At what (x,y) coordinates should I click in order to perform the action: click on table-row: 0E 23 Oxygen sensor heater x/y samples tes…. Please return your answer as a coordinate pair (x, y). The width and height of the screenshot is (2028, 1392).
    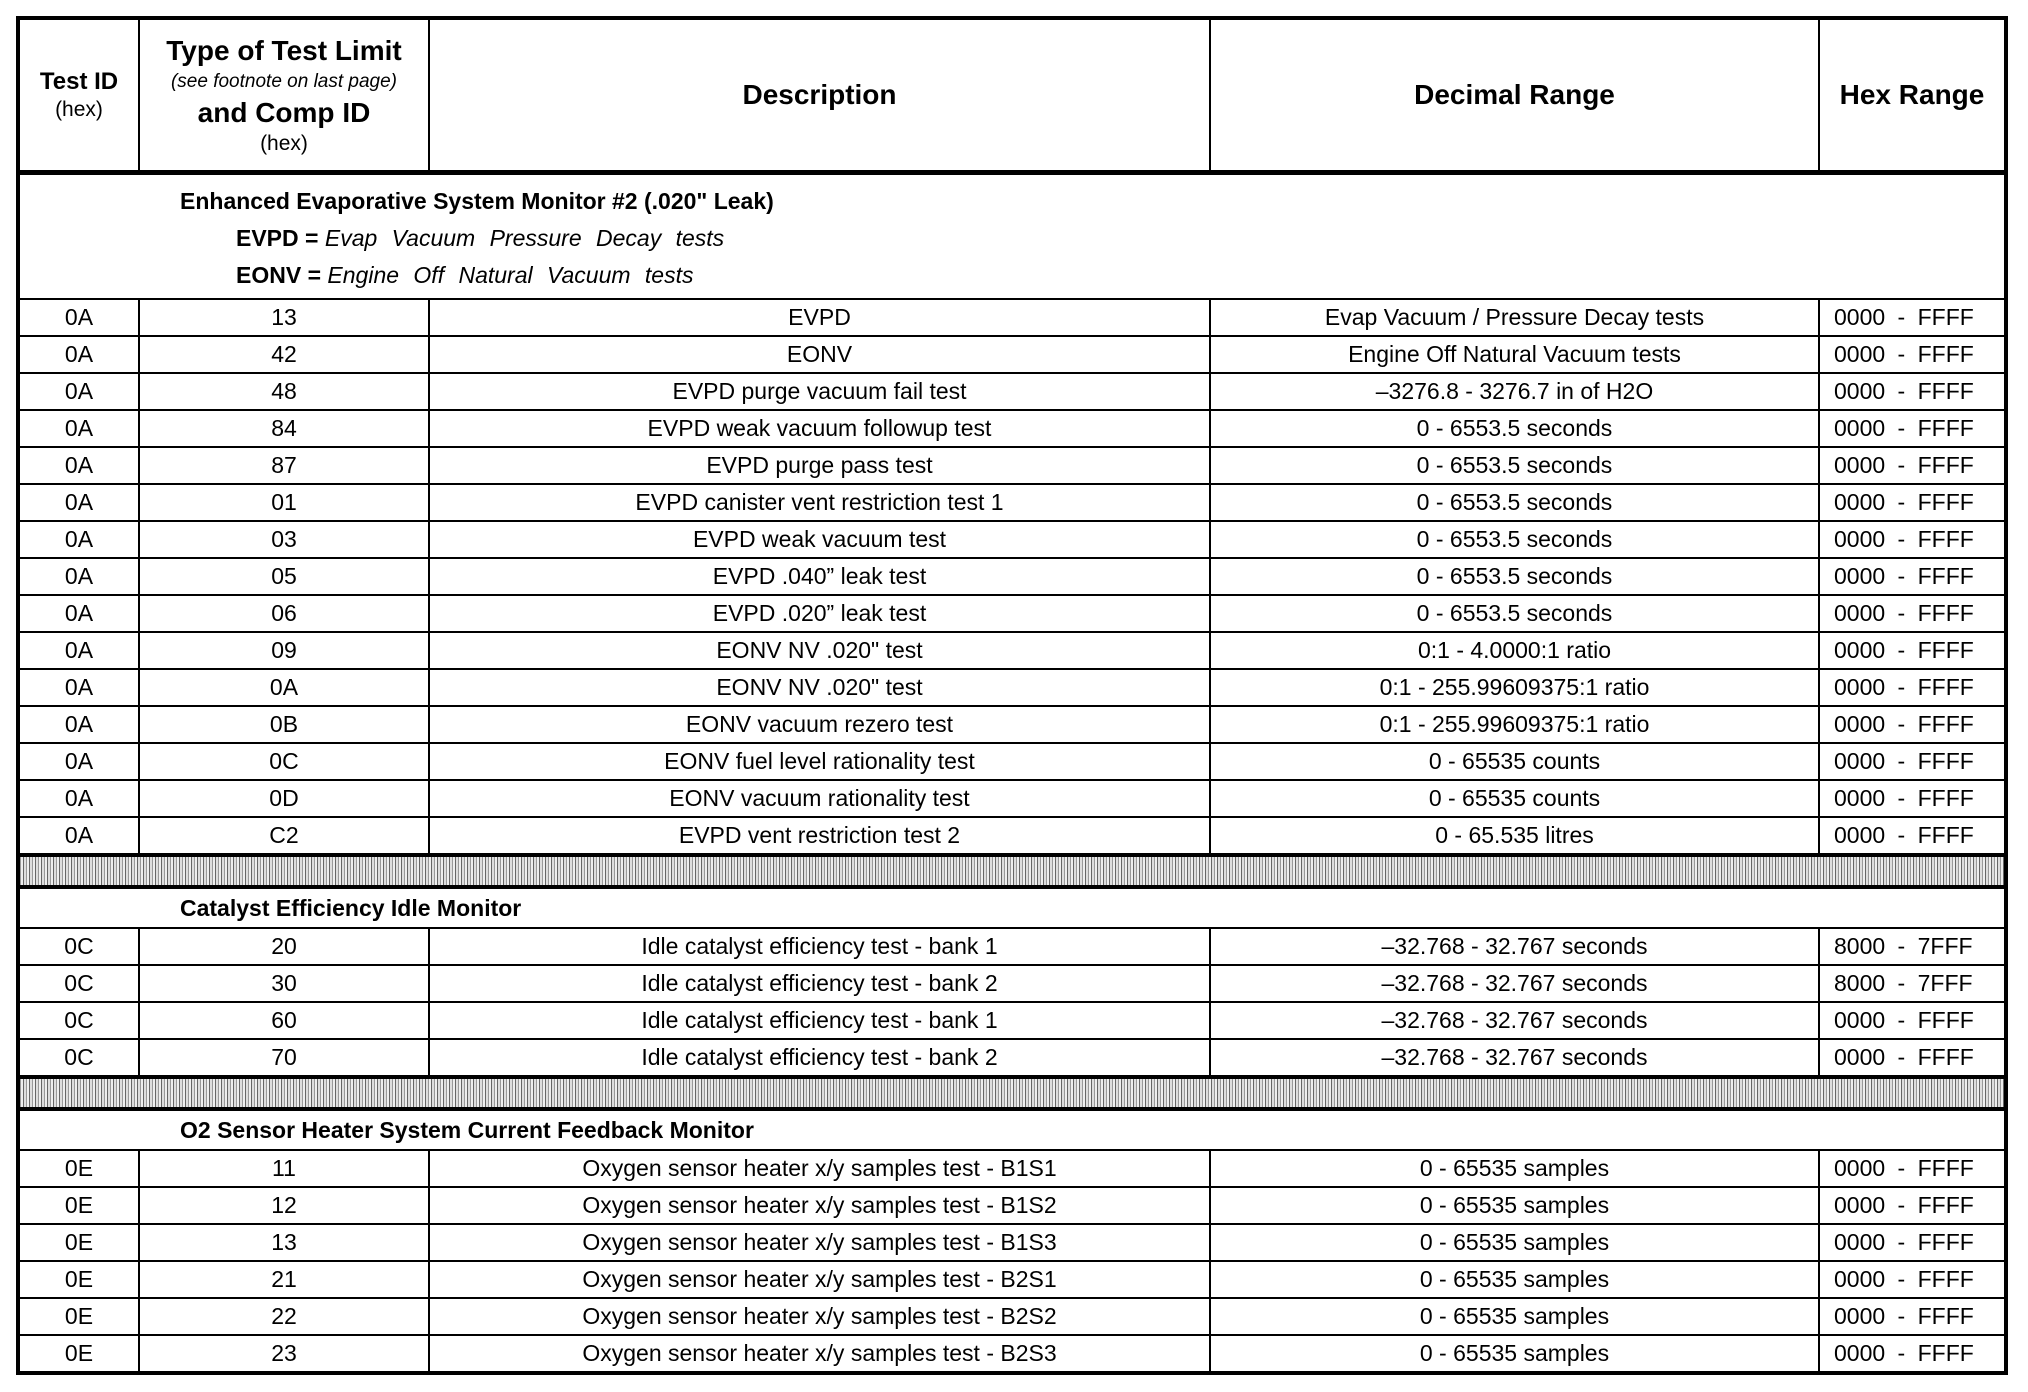
    Looking at the image, I should click on (1012, 1354).